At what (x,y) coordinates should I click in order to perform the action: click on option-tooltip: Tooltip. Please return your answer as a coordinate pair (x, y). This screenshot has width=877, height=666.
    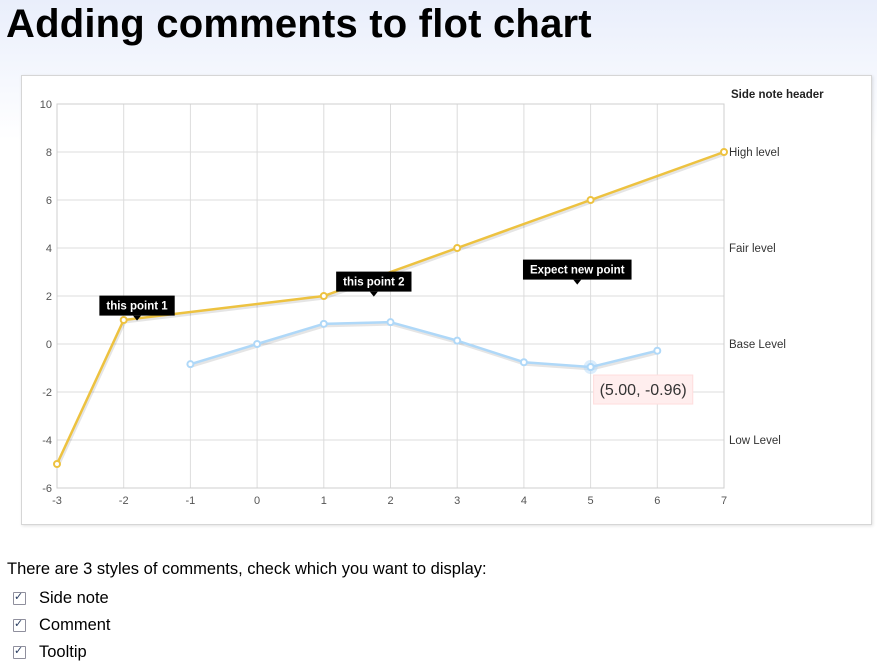
    Looking at the image, I should click on (247, 652).